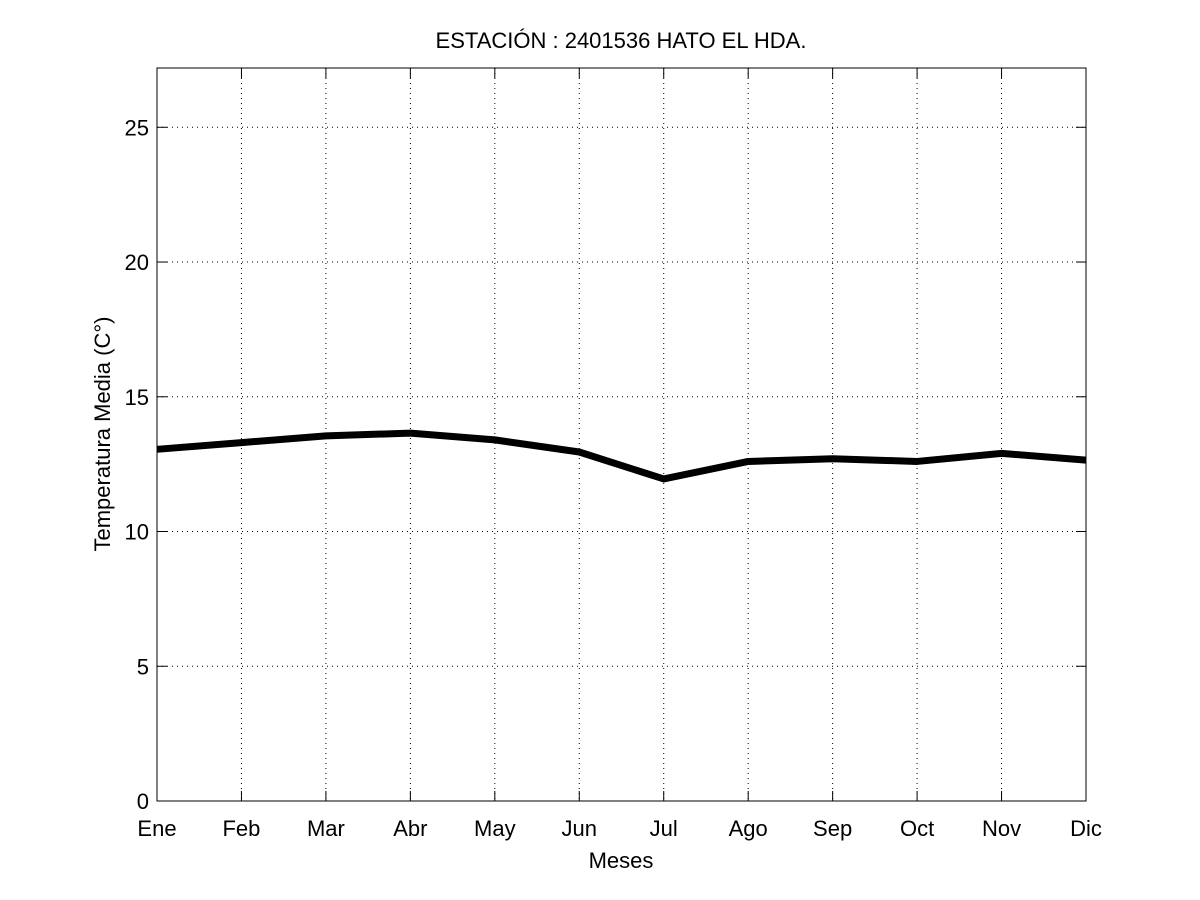  I want to click on x-tick-label: Oct, so click(917, 828).